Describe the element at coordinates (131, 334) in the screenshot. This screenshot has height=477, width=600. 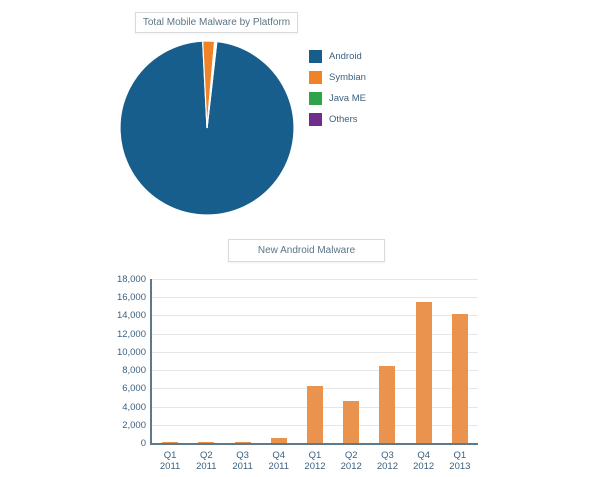
I see `y-axis-label: 12,000` at that location.